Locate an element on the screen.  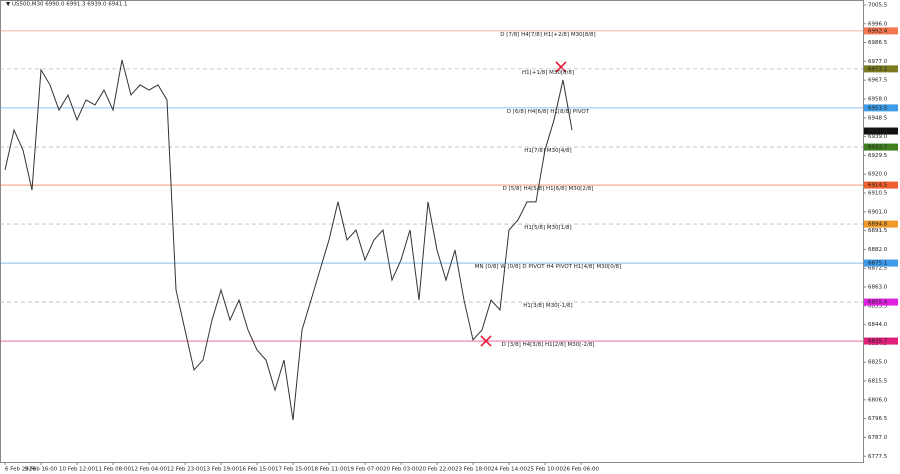
y-tick-label: 6853.5 is located at coordinates (878, 306).